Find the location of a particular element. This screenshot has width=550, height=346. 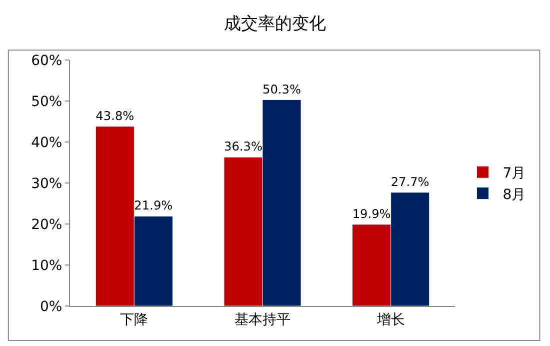

x-tick-label: 下降 is located at coordinates (134, 320).